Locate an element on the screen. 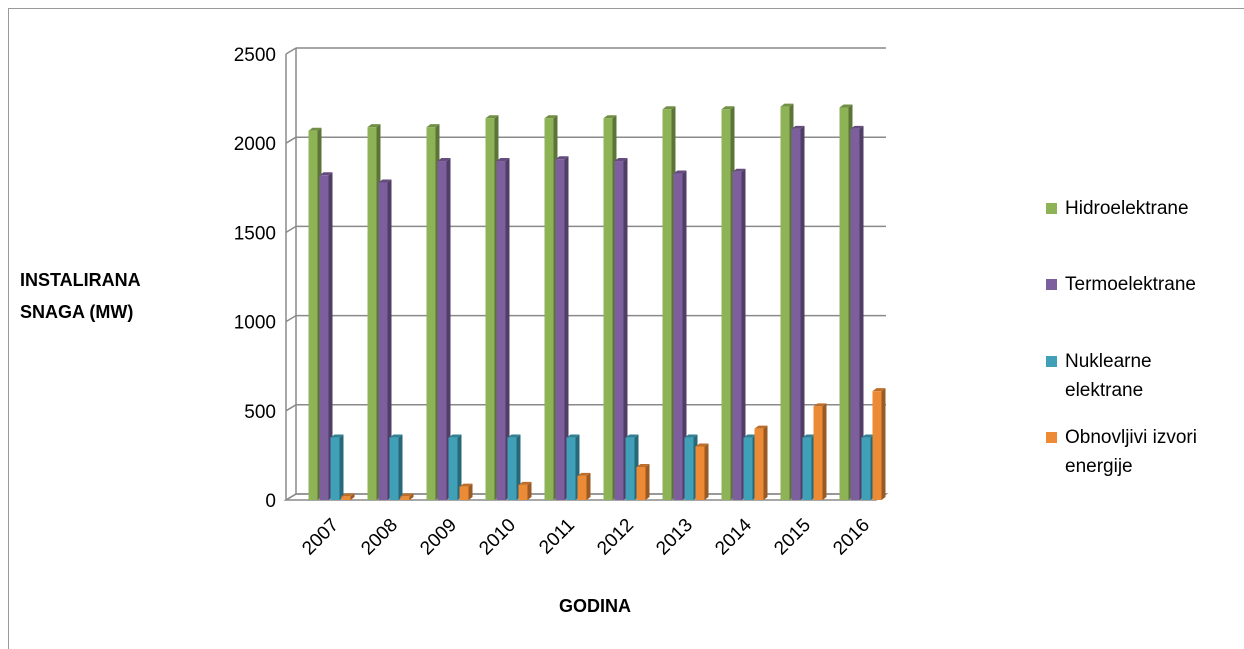  x-tick-label: 2014 is located at coordinates (733, 536).